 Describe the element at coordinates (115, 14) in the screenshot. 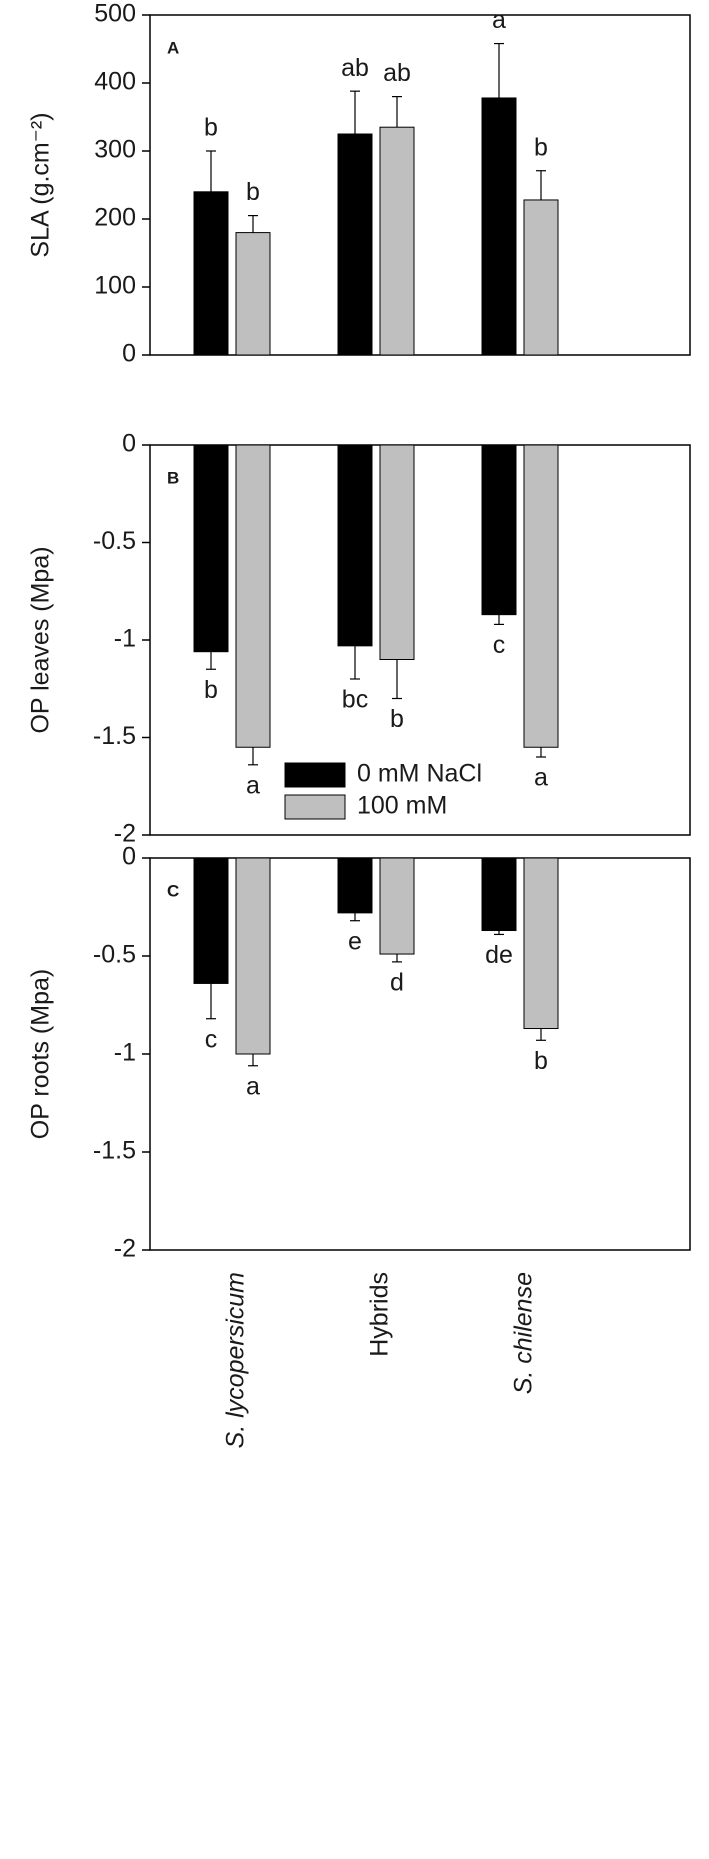

I see `y-tick-label: 500` at that location.